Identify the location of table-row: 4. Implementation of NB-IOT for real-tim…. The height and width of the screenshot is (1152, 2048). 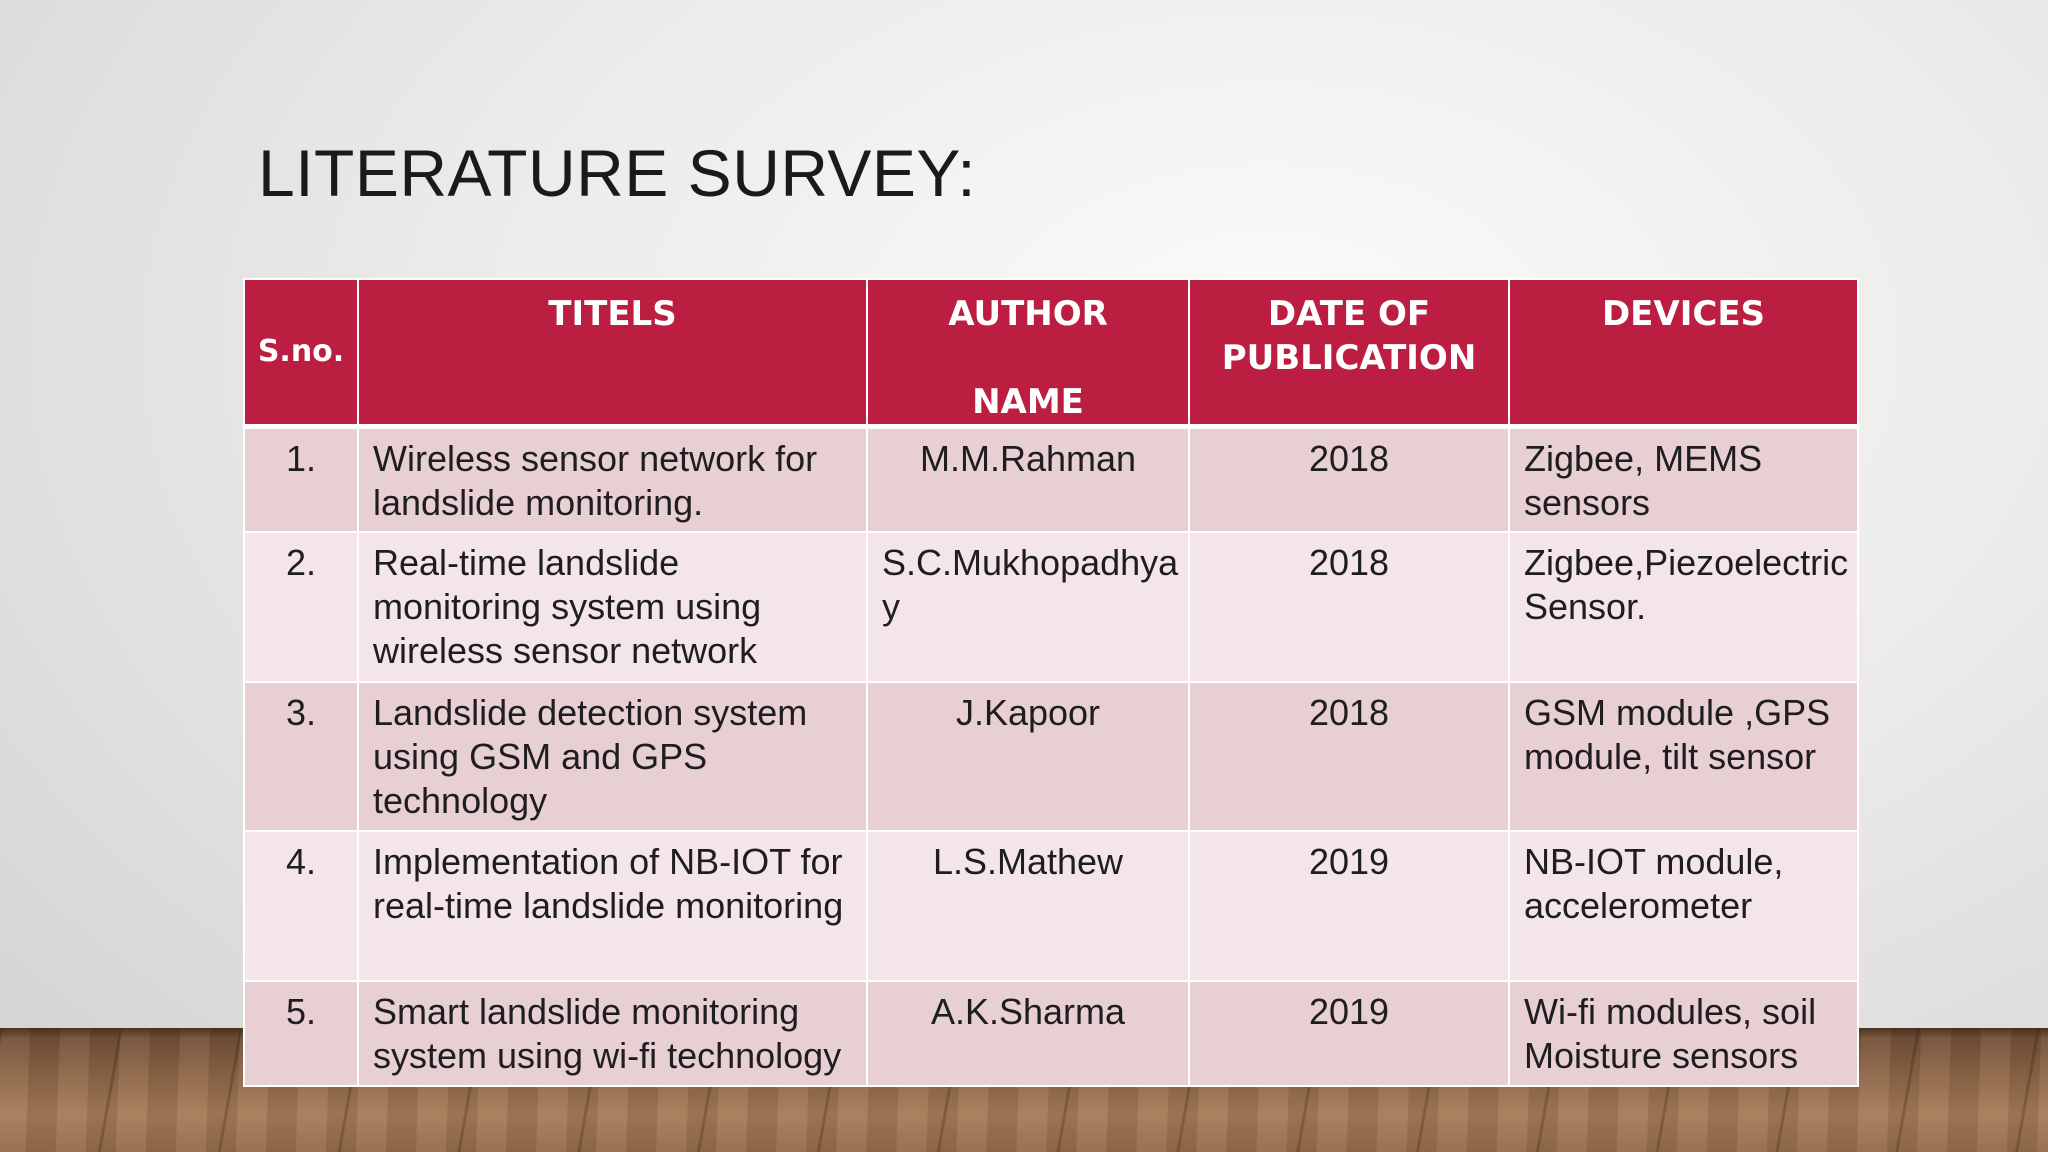
(1051, 906).